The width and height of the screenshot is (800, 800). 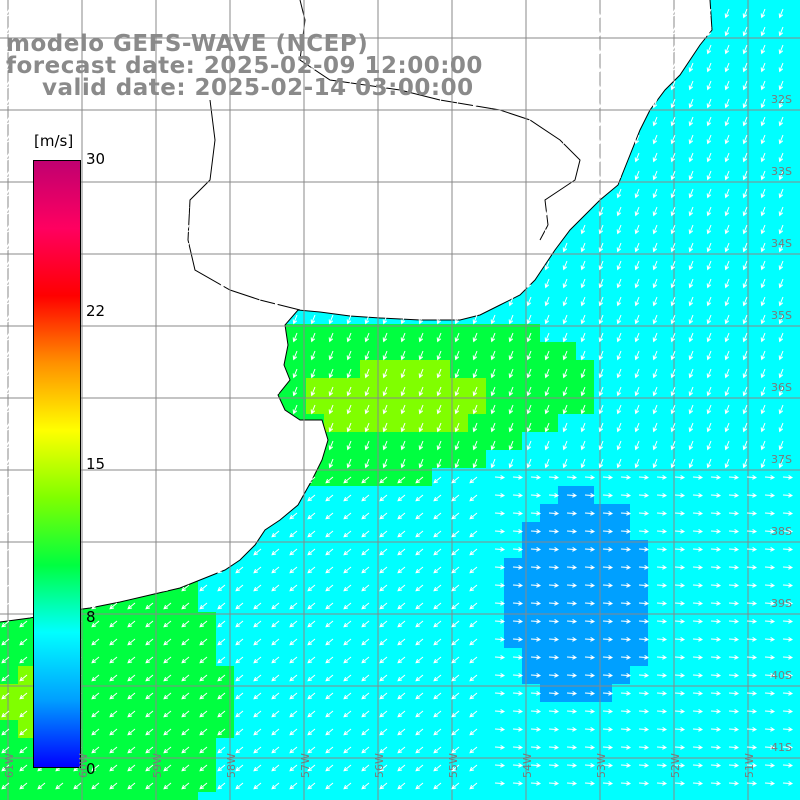 What do you see at coordinates (781, 603) in the screenshot?
I see `lat-label: 39S` at bounding box center [781, 603].